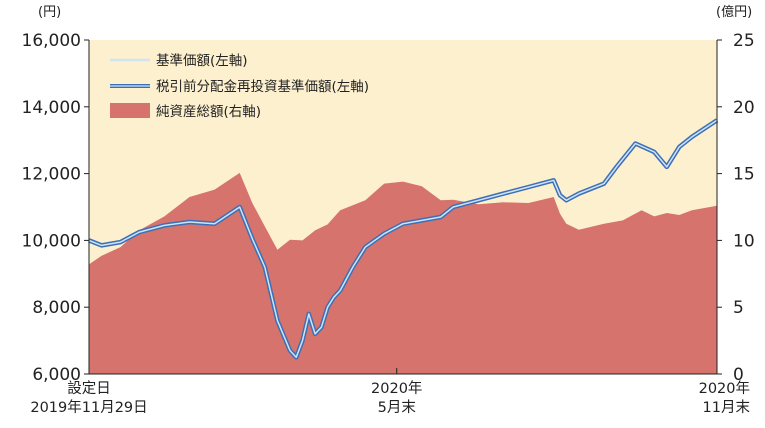  I want to click on legend-reinvested-label: 税引前分配金再投資基準価額(左軸), so click(262, 86).